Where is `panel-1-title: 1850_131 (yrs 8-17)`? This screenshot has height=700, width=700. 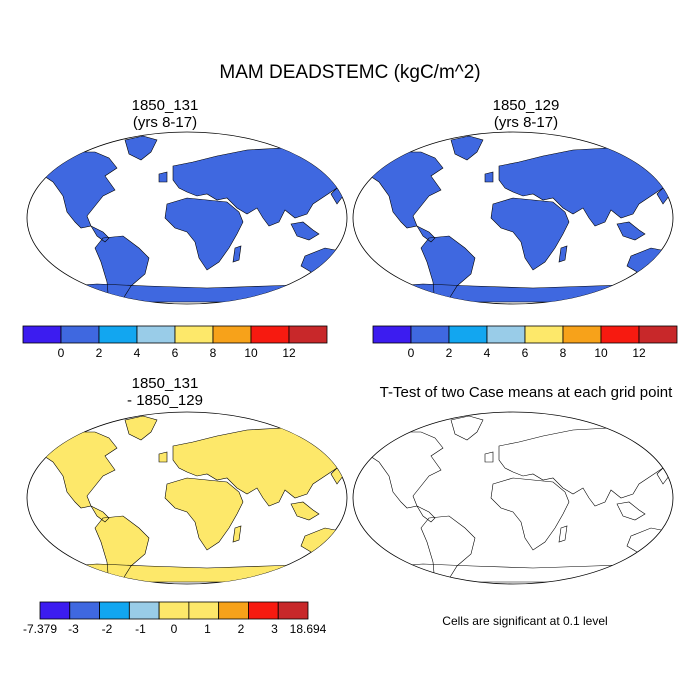 panel-1-title: 1850_131 (yrs 8-17) is located at coordinates (165, 114).